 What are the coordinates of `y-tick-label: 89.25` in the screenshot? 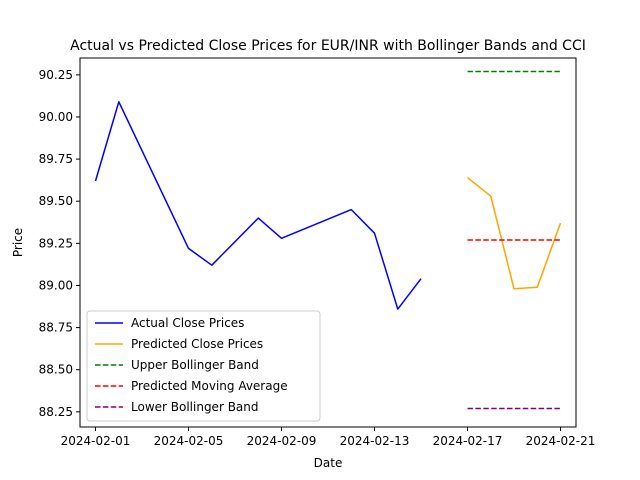 It's located at (56, 243).